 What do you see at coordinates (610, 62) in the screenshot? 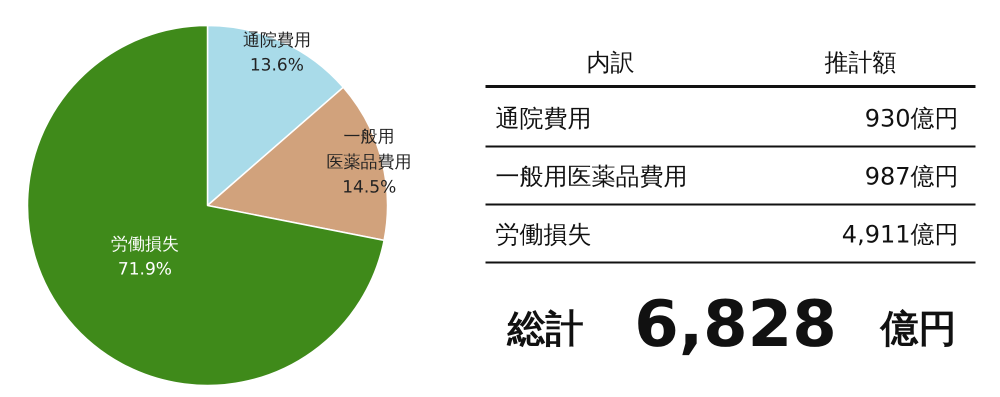
I see `text: 内訳` at bounding box center [610, 62].